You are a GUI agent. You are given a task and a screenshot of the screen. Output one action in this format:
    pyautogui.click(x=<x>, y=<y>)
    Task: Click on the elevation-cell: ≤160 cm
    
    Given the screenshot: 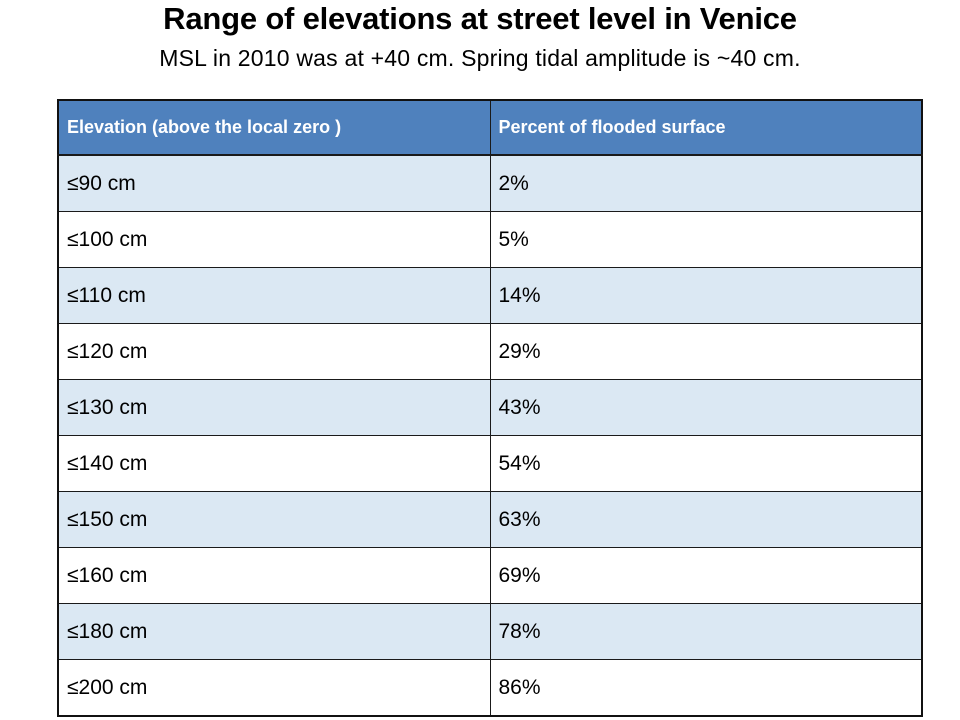 What is the action you would take?
    pyautogui.click(x=274, y=575)
    